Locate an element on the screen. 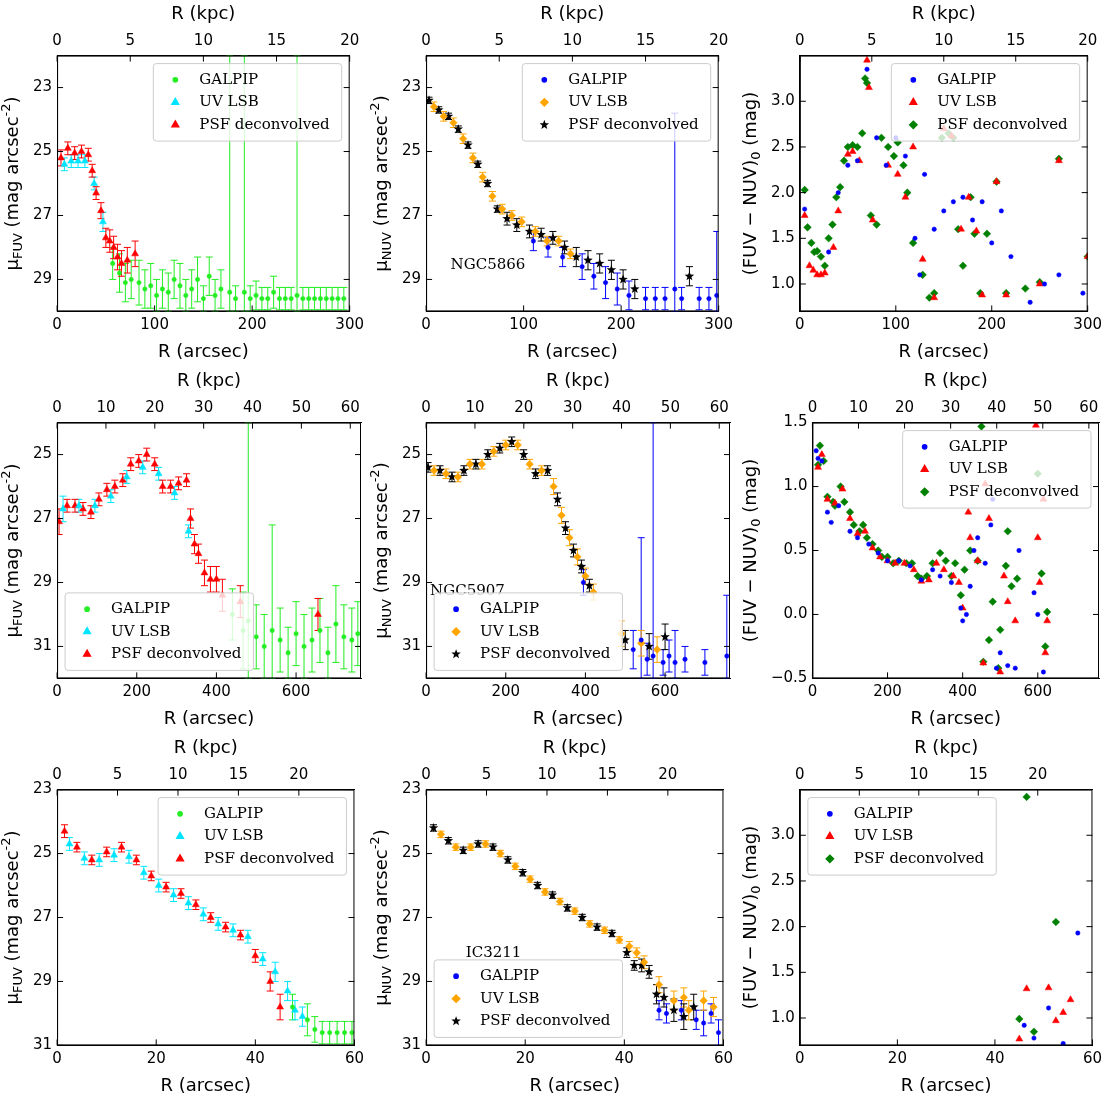 This screenshot has width=1107, height=1103. y-tick-label: 0.5 is located at coordinates (795, 549).